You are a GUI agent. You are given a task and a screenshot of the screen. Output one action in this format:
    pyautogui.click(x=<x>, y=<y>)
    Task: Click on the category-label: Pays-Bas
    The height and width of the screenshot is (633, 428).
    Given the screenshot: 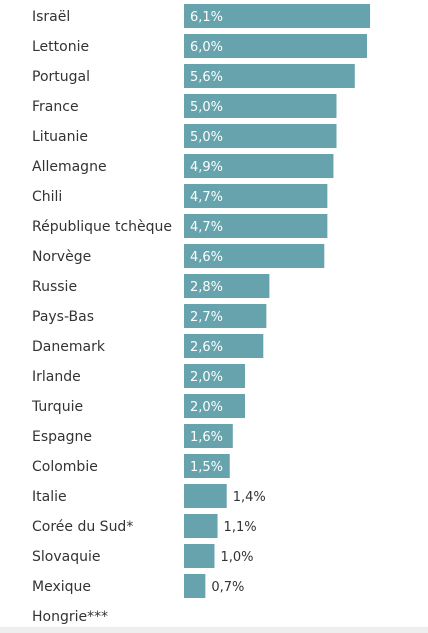 What is the action you would take?
    pyautogui.click(x=63, y=317)
    